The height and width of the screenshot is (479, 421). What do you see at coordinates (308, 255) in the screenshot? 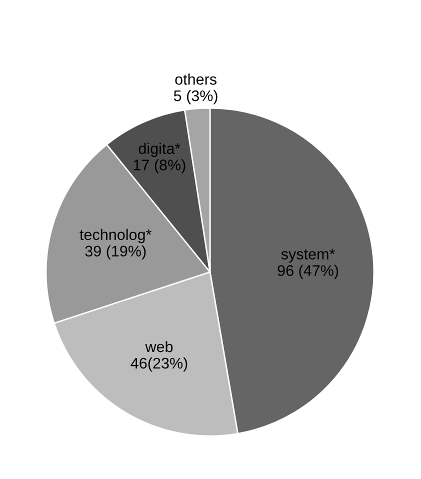
I see `slice-label: system*` at bounding box center [308, 255].